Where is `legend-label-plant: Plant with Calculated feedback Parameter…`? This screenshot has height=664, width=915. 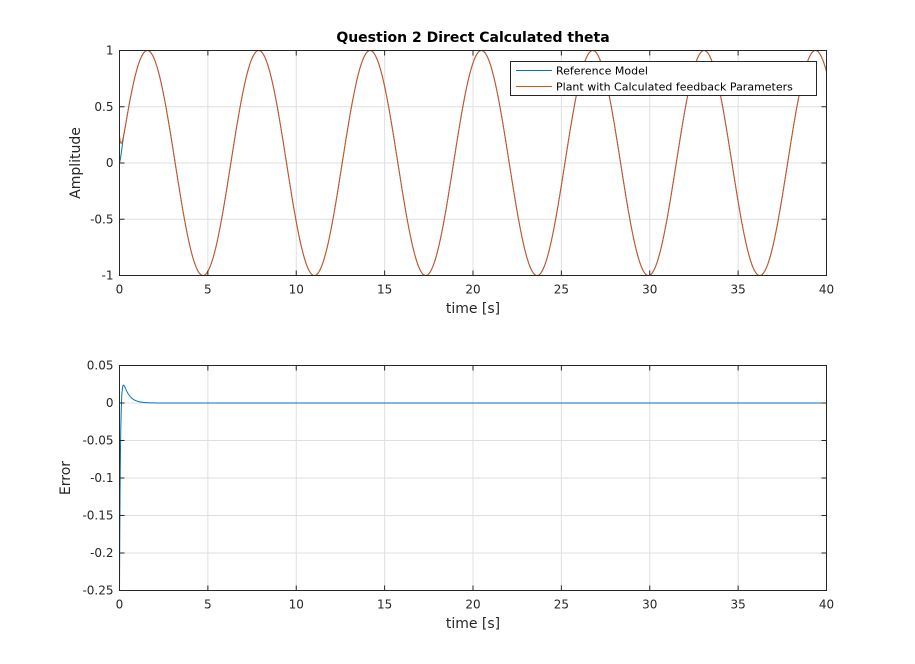 legend-label-plant: Plant with Calculated feedback Parameter… is located at coordinates (674, 87).